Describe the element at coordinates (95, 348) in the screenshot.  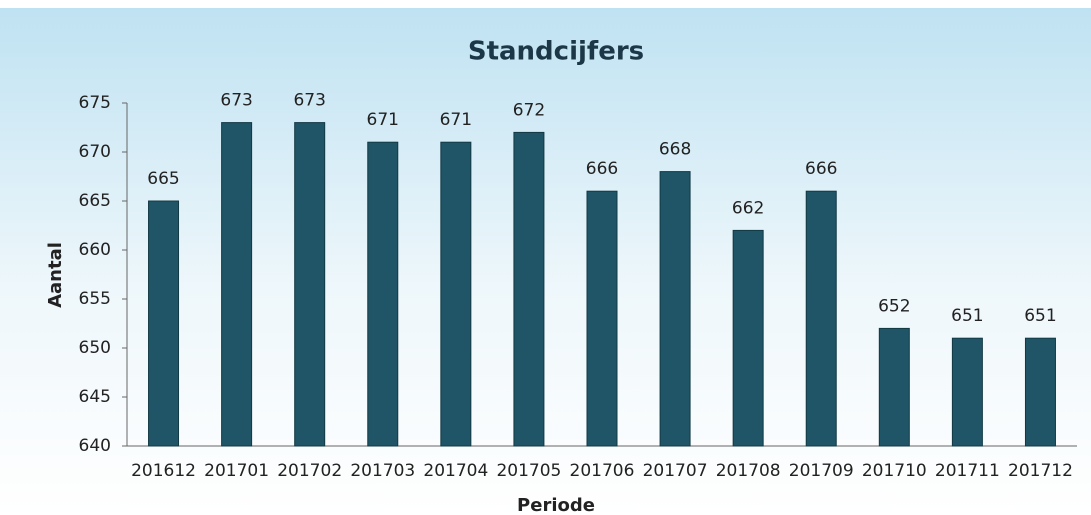
I see `y-tick-label: 650` at that location.